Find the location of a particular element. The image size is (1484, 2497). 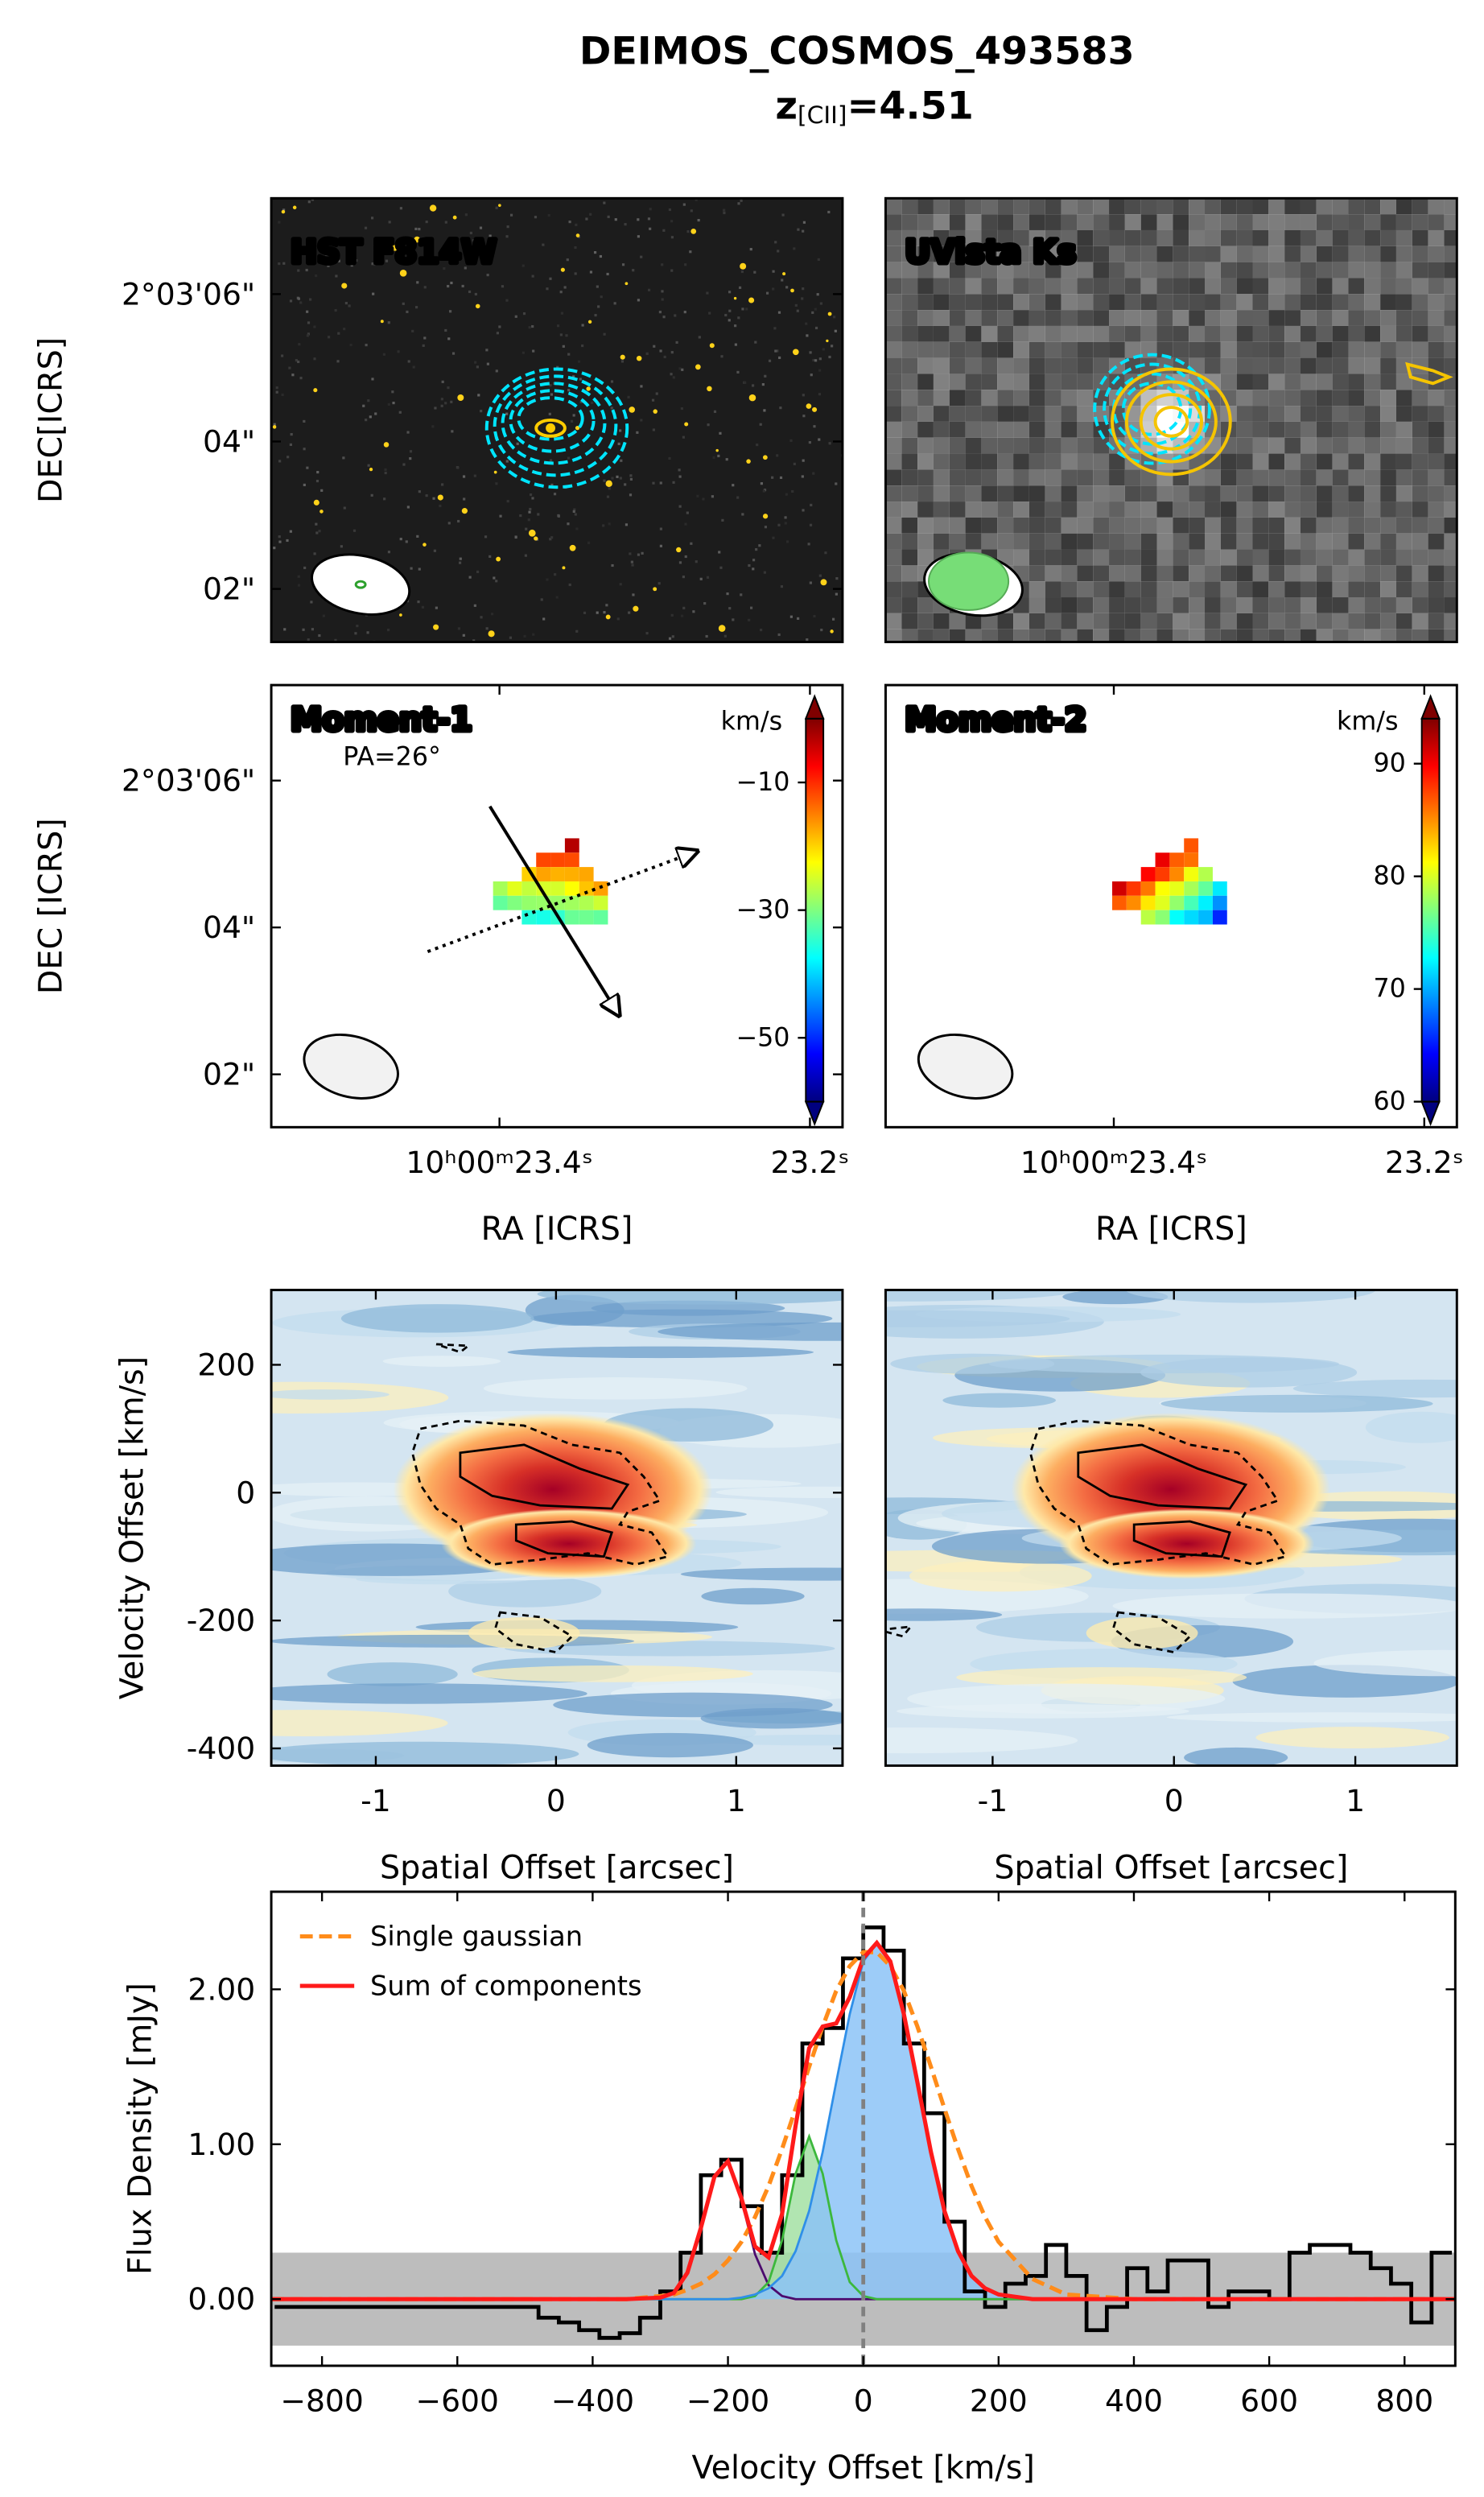

y-axis-label: DEC [ICRS] is located at coordinates (50, 906).